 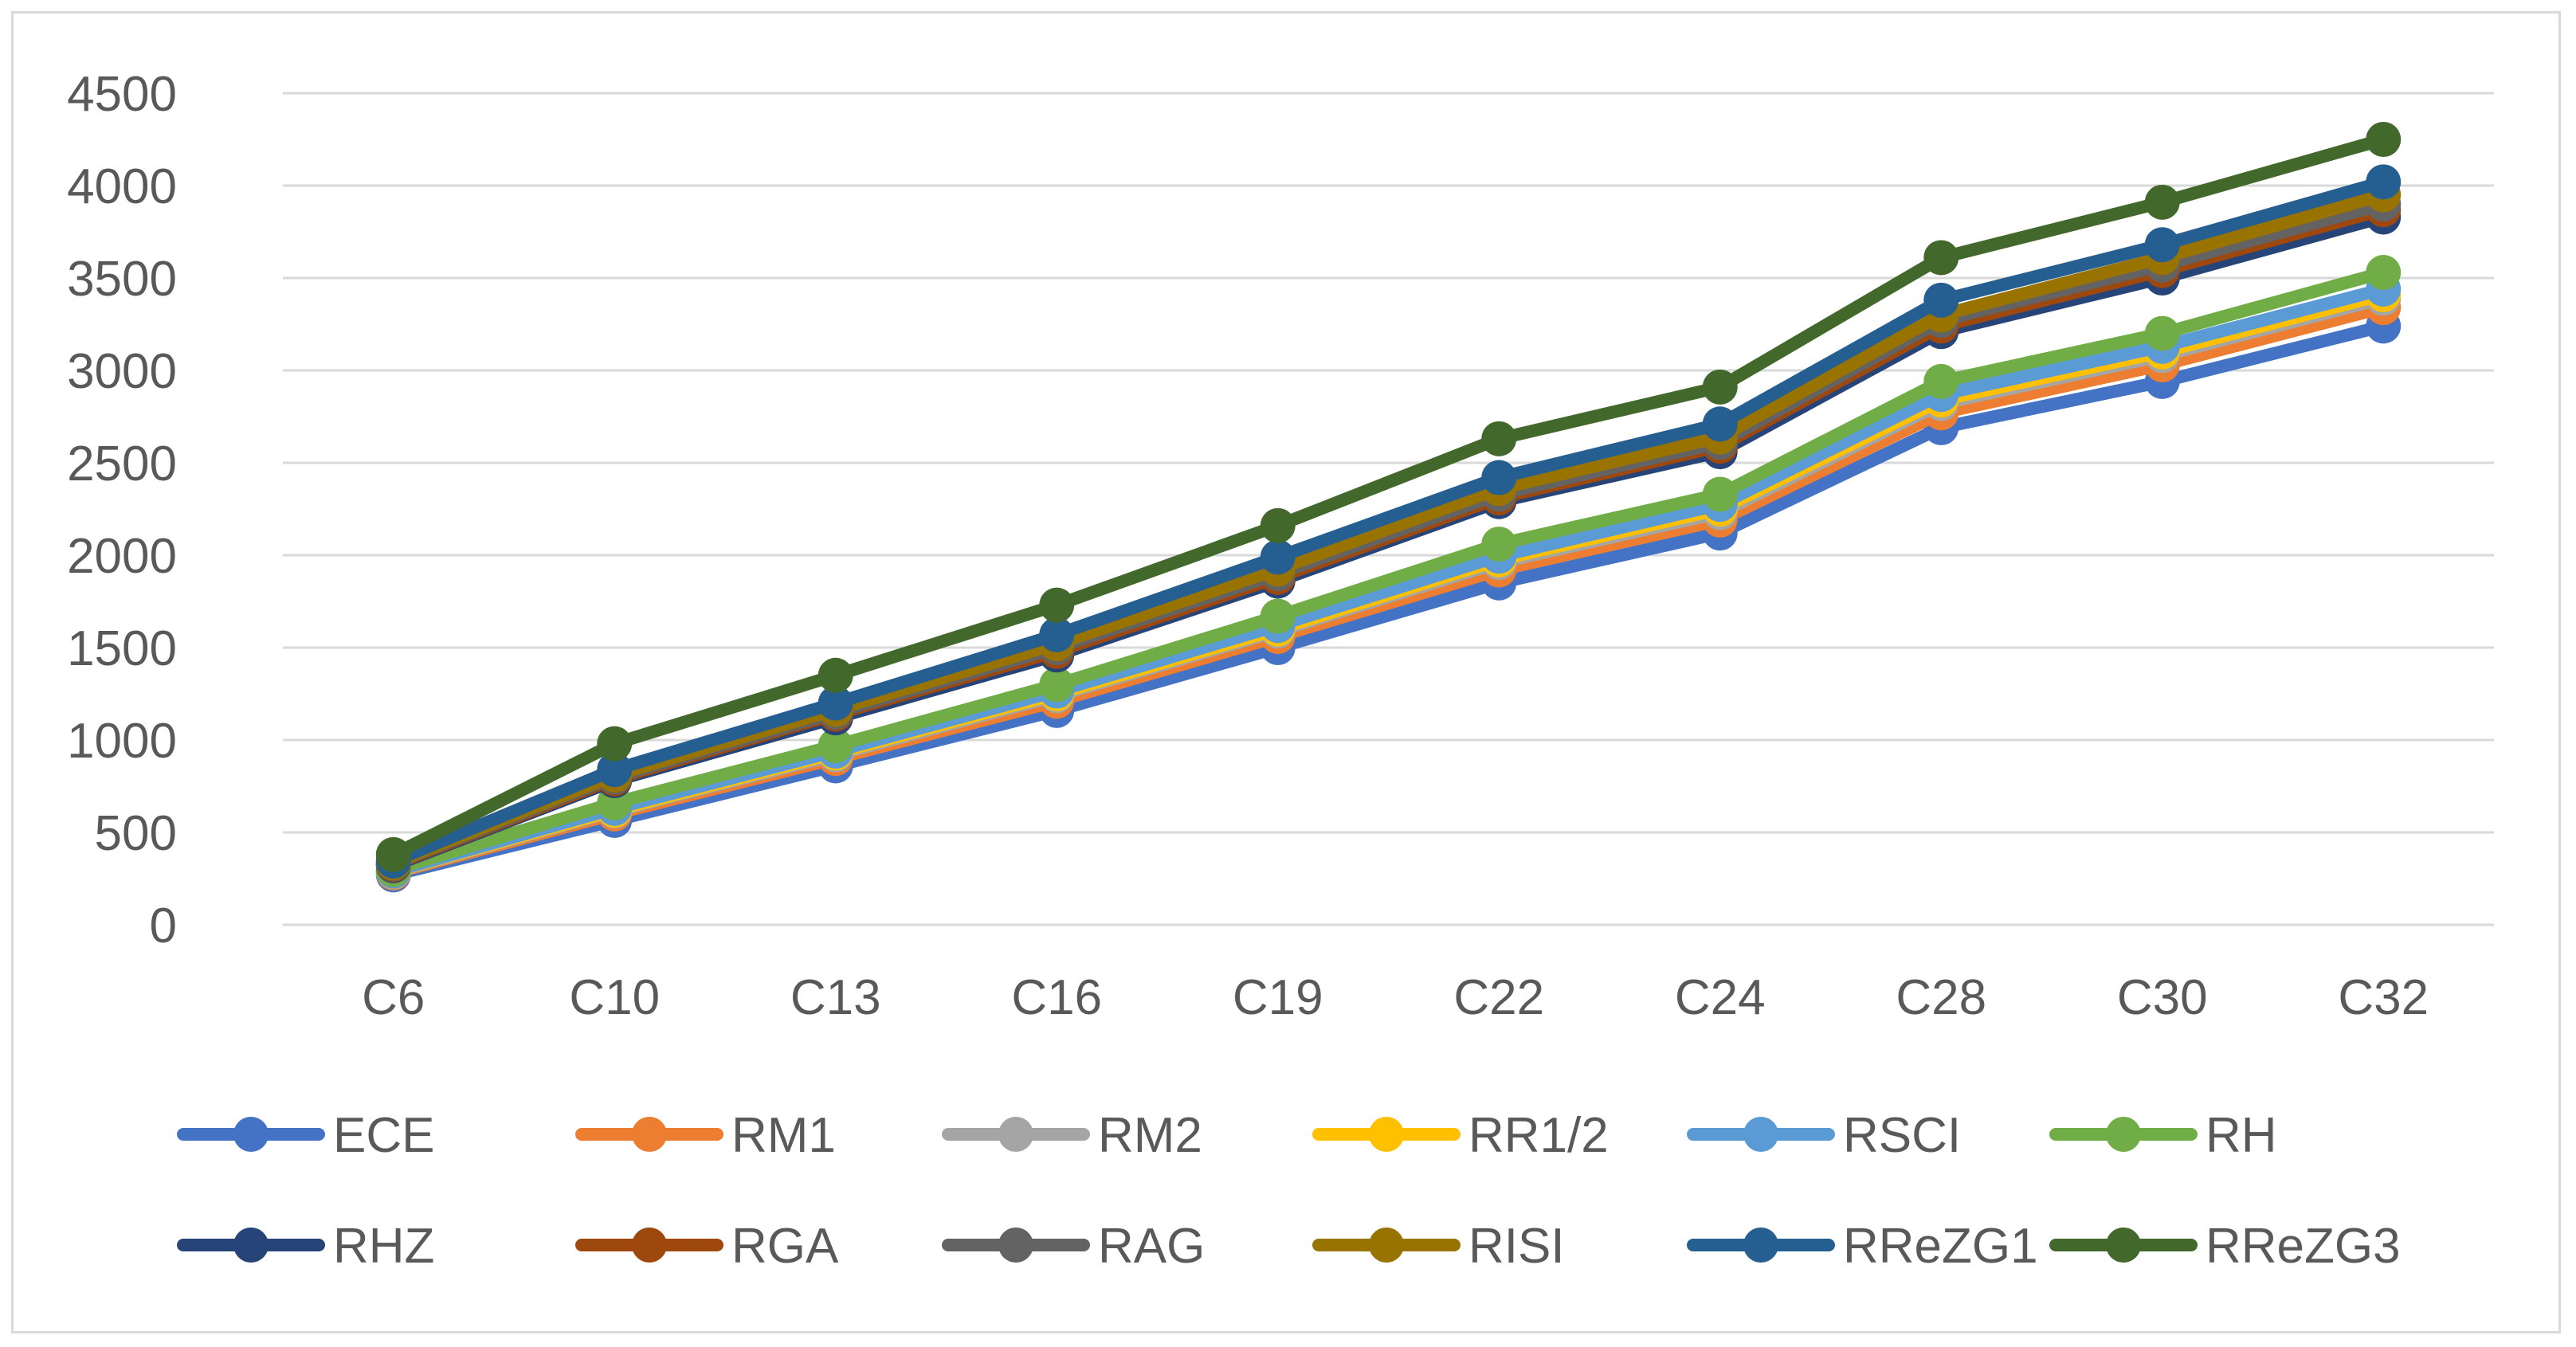 I want to click on legend-label: RH, so click(x=2241, y=1135).